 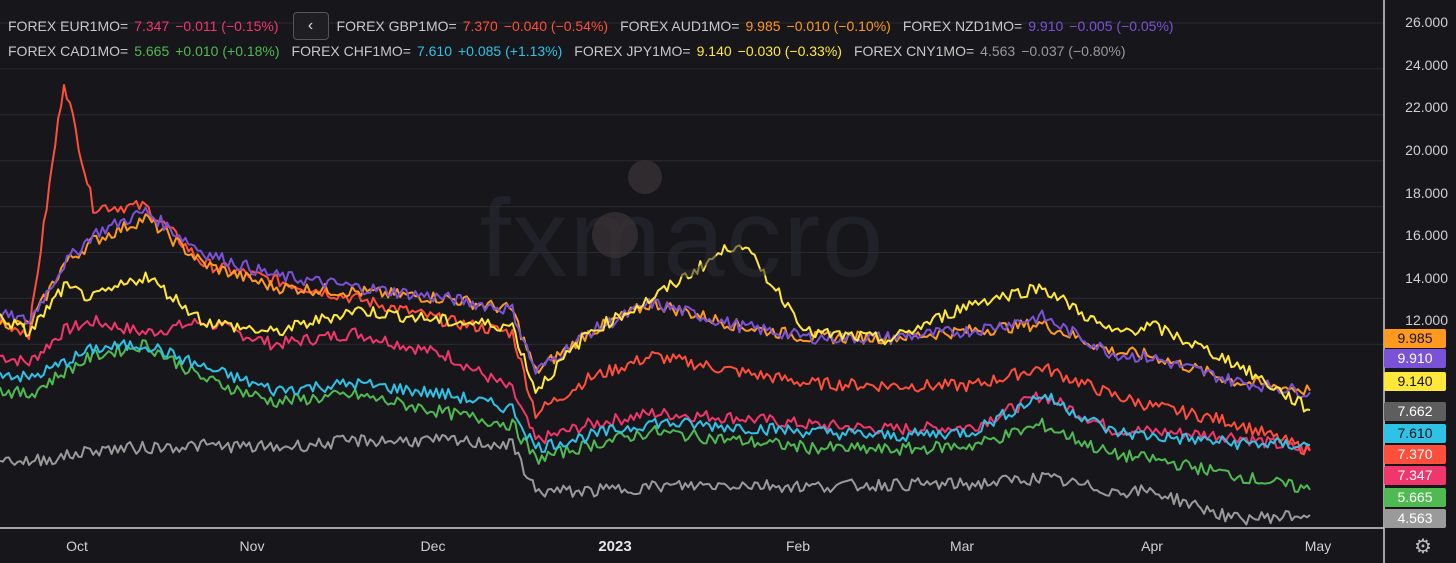 What do you see at coordinates (1073, 51) in the screenshot?
I see `legend-change: −0.037 (−0.80%)` at bounding box center [1073, 51].